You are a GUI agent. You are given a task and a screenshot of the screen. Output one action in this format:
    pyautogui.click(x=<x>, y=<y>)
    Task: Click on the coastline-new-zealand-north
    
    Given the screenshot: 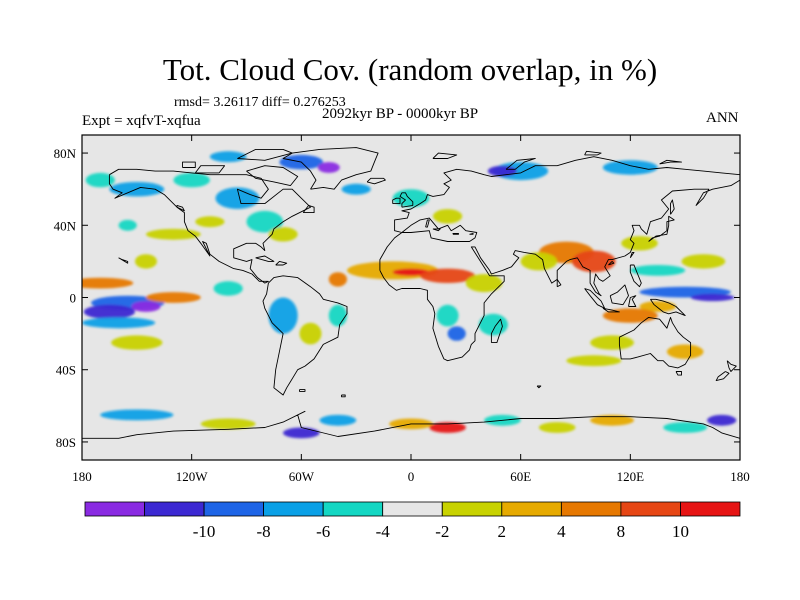 What is the action you would take?
    pyautogui.click(x=731, y=366)
    